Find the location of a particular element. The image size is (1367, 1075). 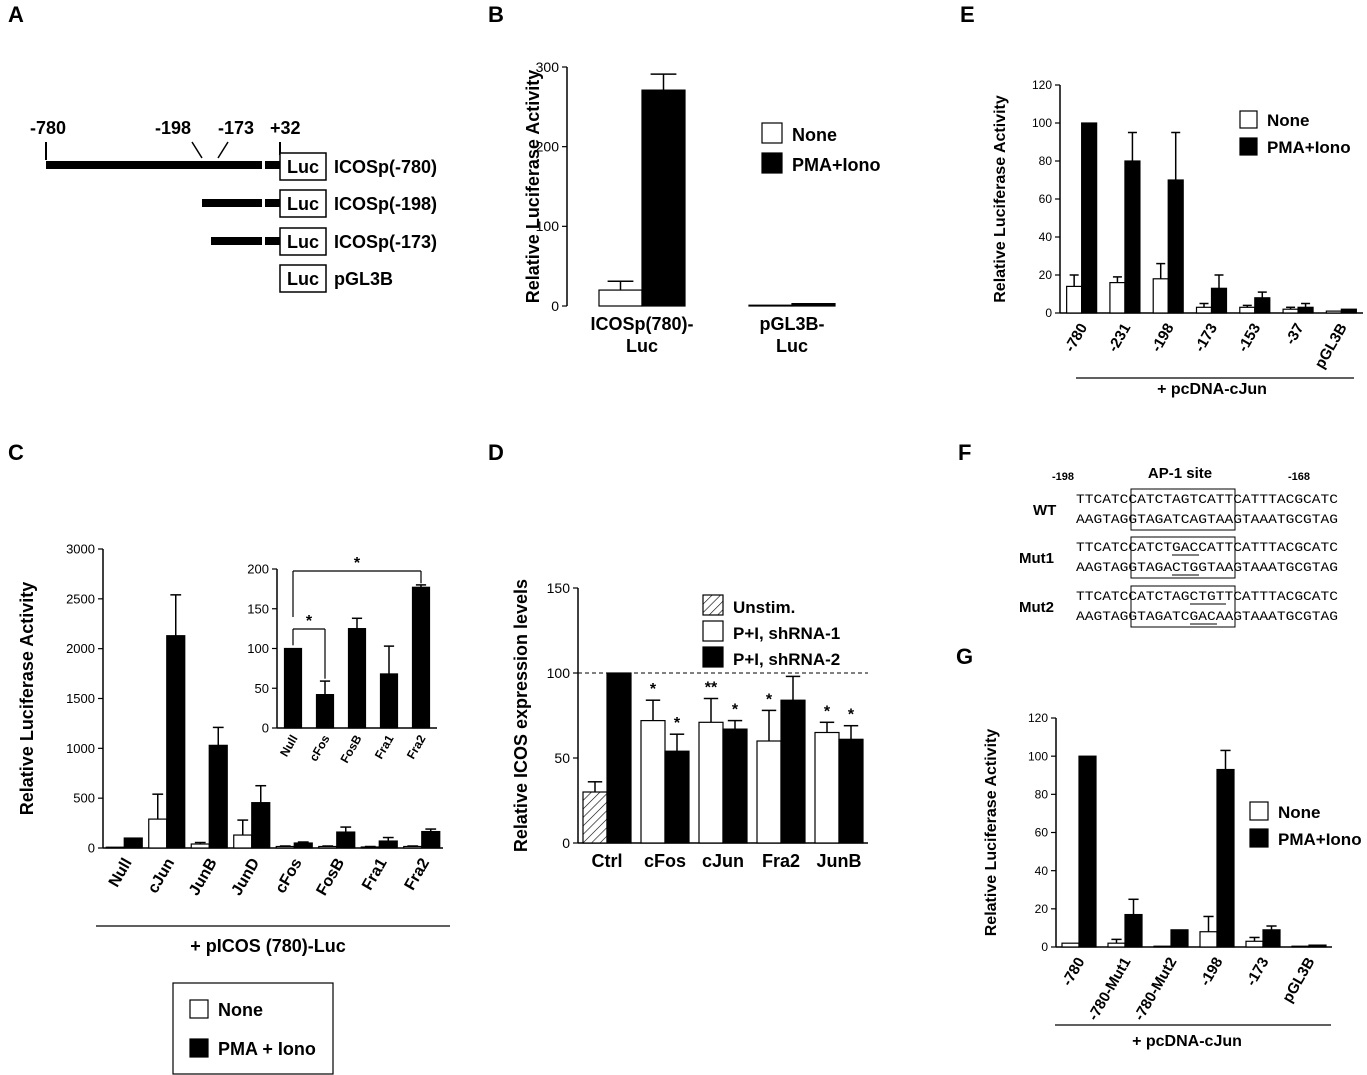

legend-label-p-i-shrna-1: P+I, shRNA-1 is located at coordinates (786, 633).